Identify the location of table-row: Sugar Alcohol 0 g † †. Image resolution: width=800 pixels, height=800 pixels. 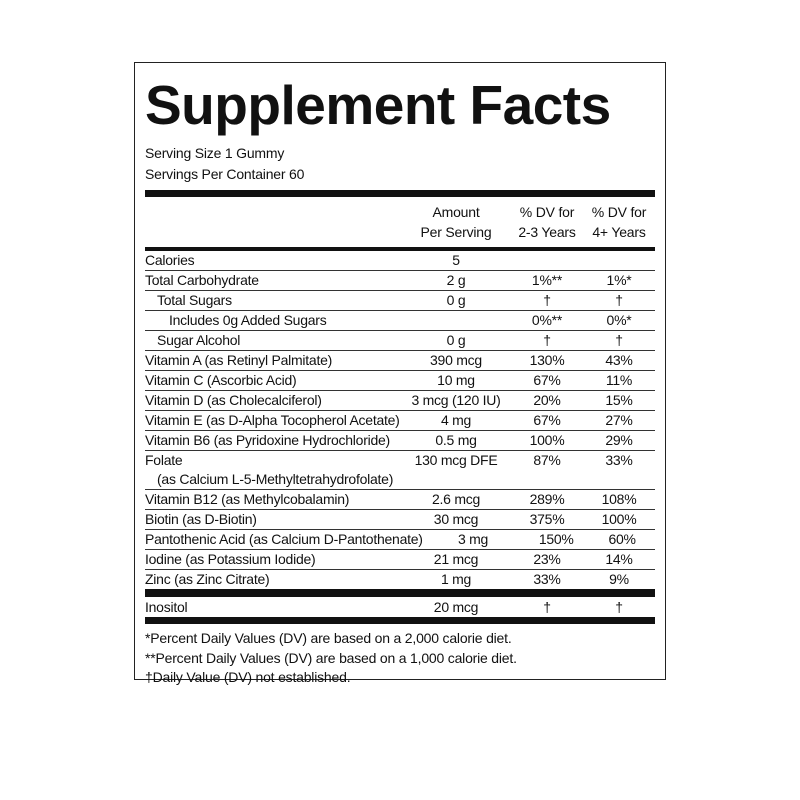
(400, 341).